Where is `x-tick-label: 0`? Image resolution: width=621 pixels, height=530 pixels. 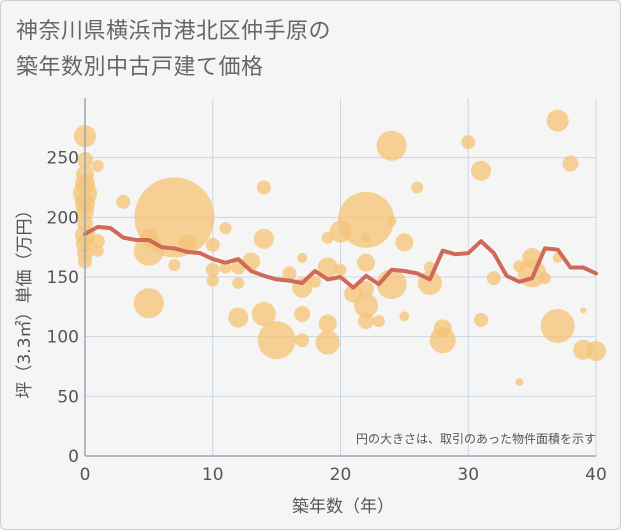
x-tick-label: 0 is located at coordinates (85, 475).